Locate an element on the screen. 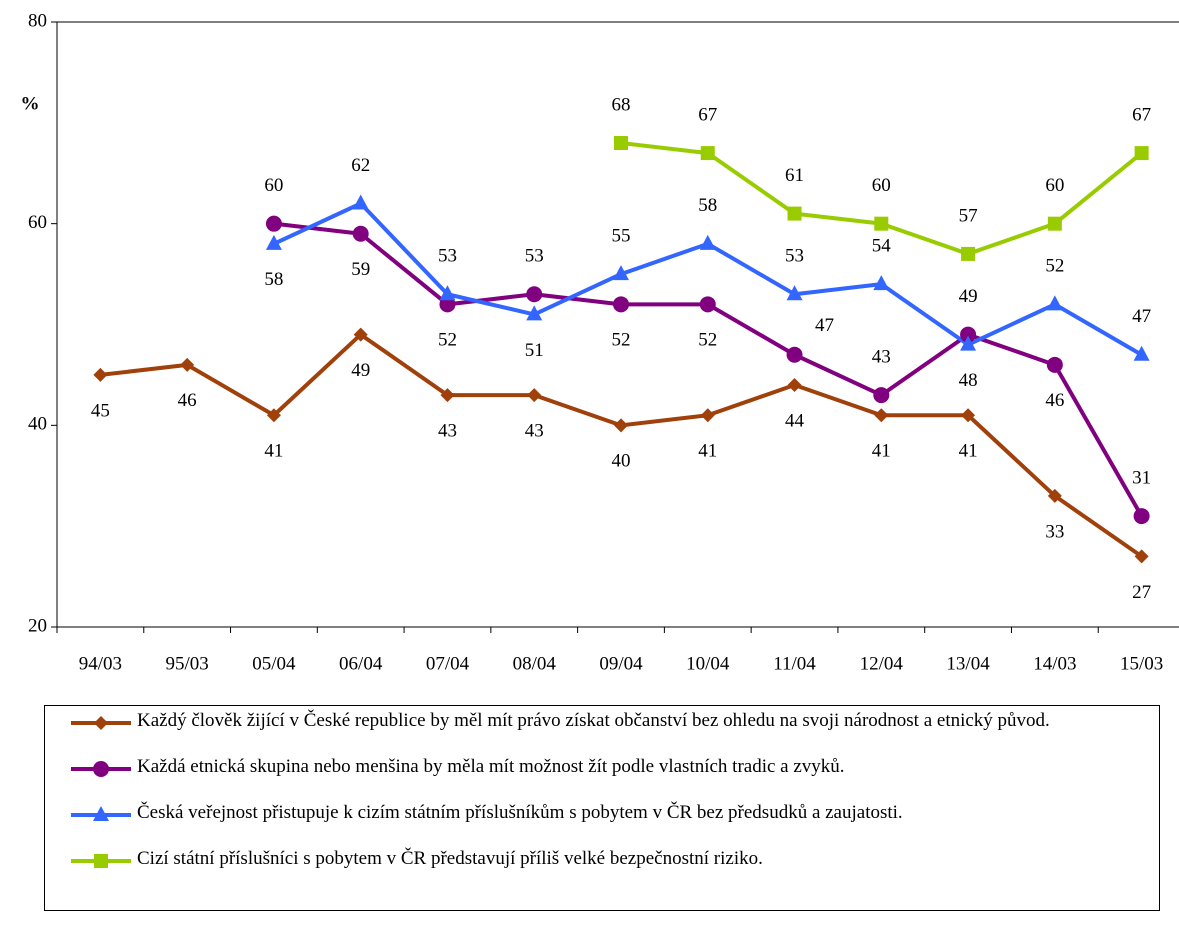  x-tick-label: 12/04 is located at coordinates (882, 663).